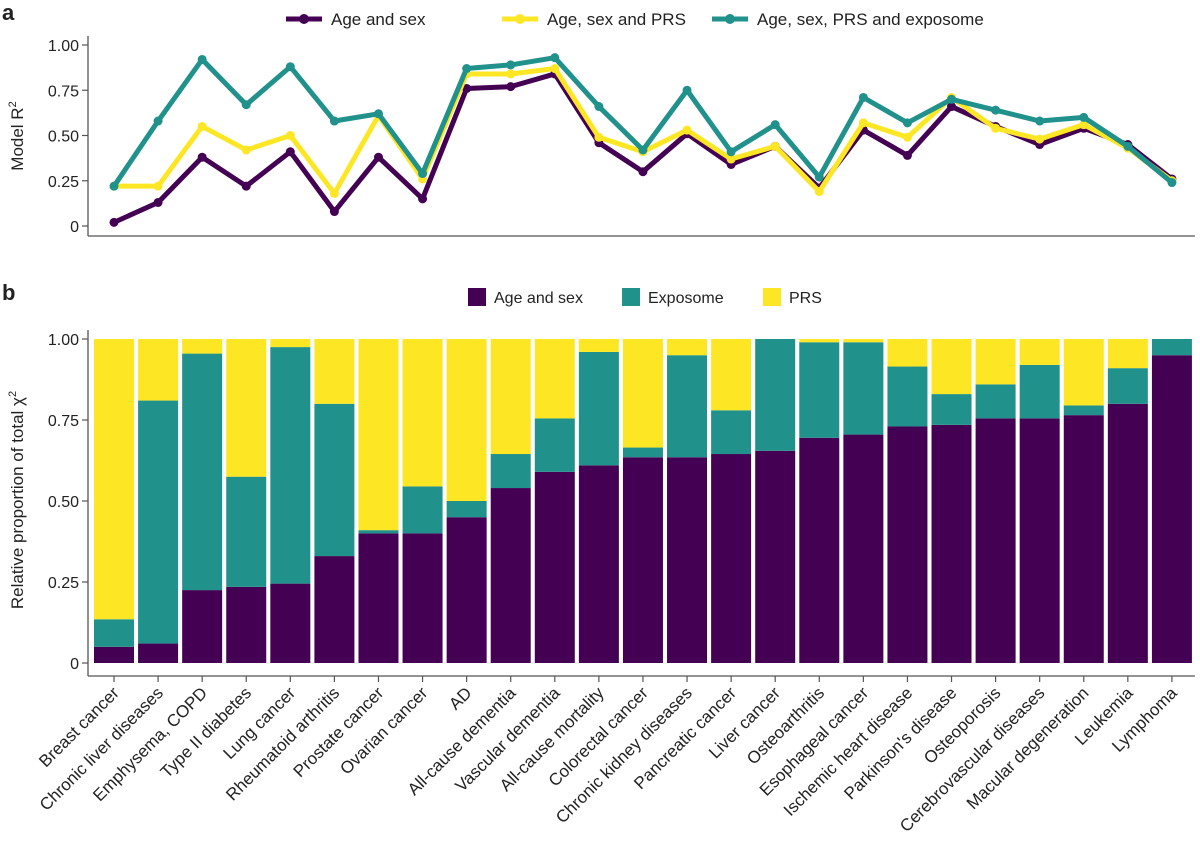  Describe the element at coordinates (74, 664) in the screenshot. I see `y-tick-label-b: 0` at that location.